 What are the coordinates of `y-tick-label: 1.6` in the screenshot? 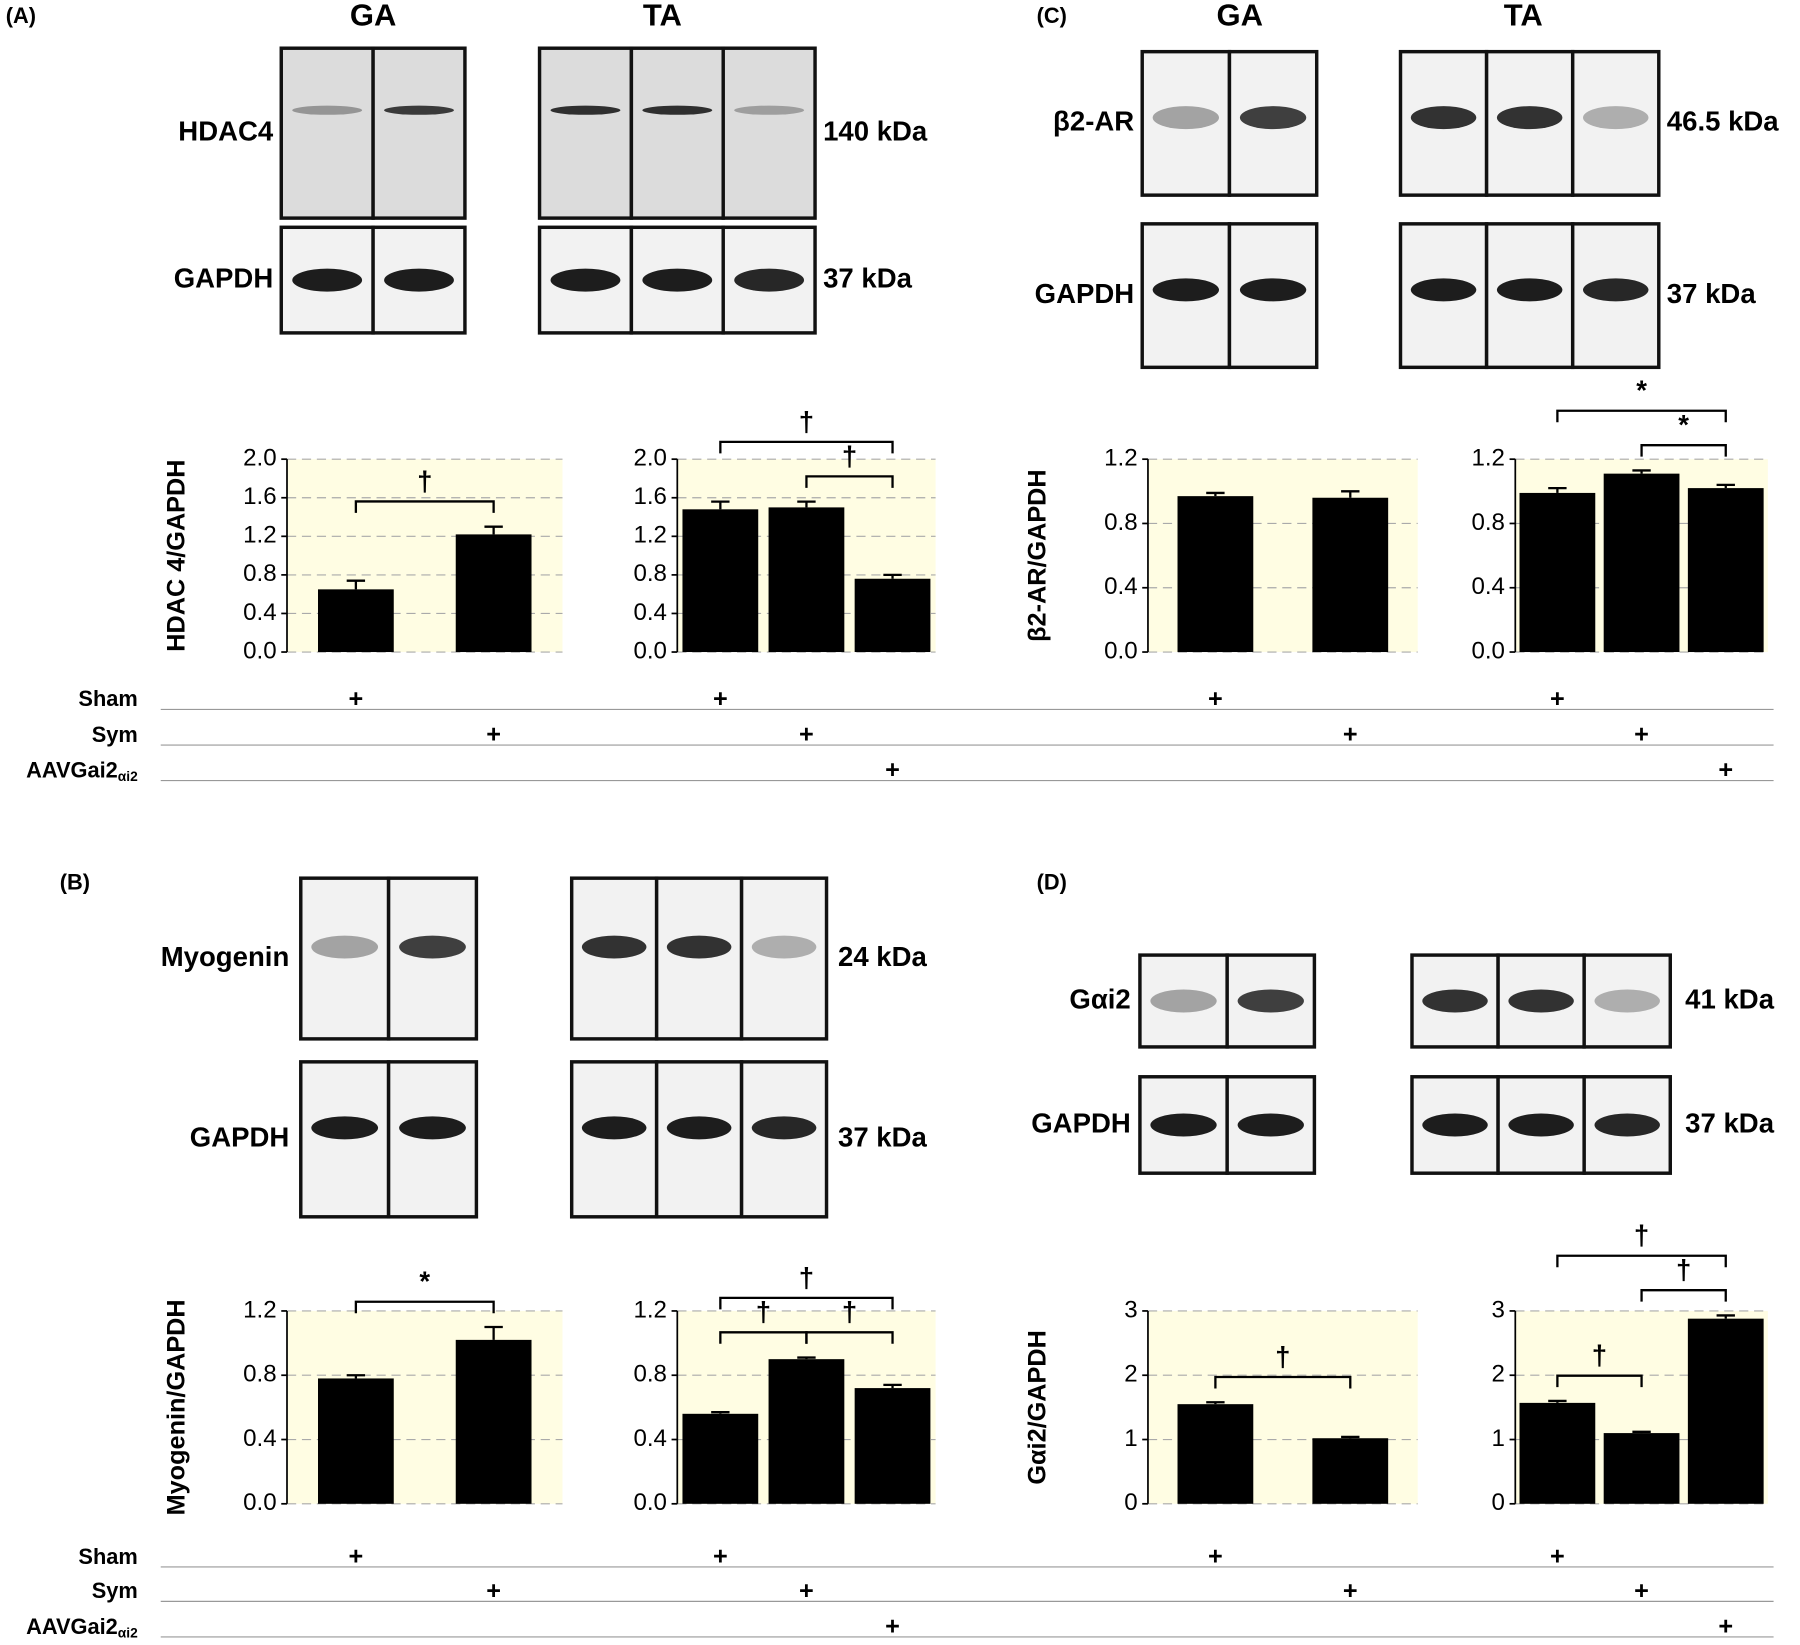 It's located at (259, 496).